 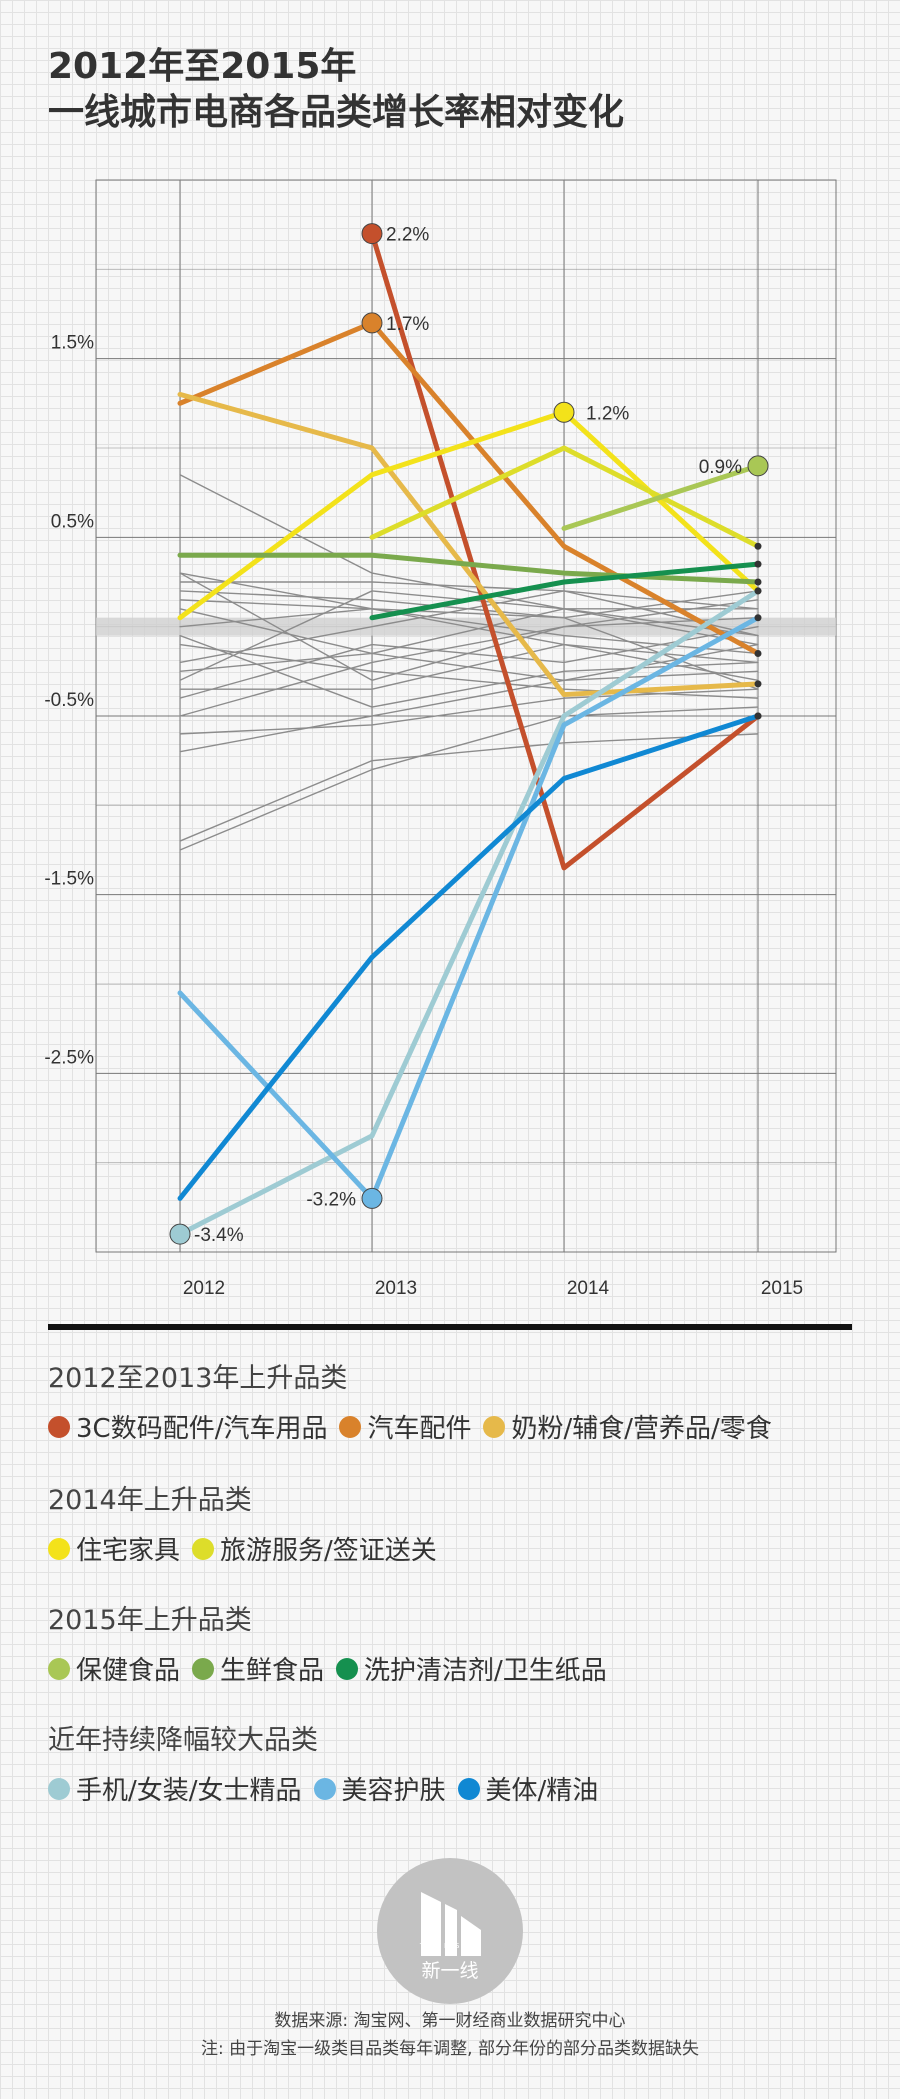 I want to click on y-tick-label: 1.5%, so click(x=72, y=343).